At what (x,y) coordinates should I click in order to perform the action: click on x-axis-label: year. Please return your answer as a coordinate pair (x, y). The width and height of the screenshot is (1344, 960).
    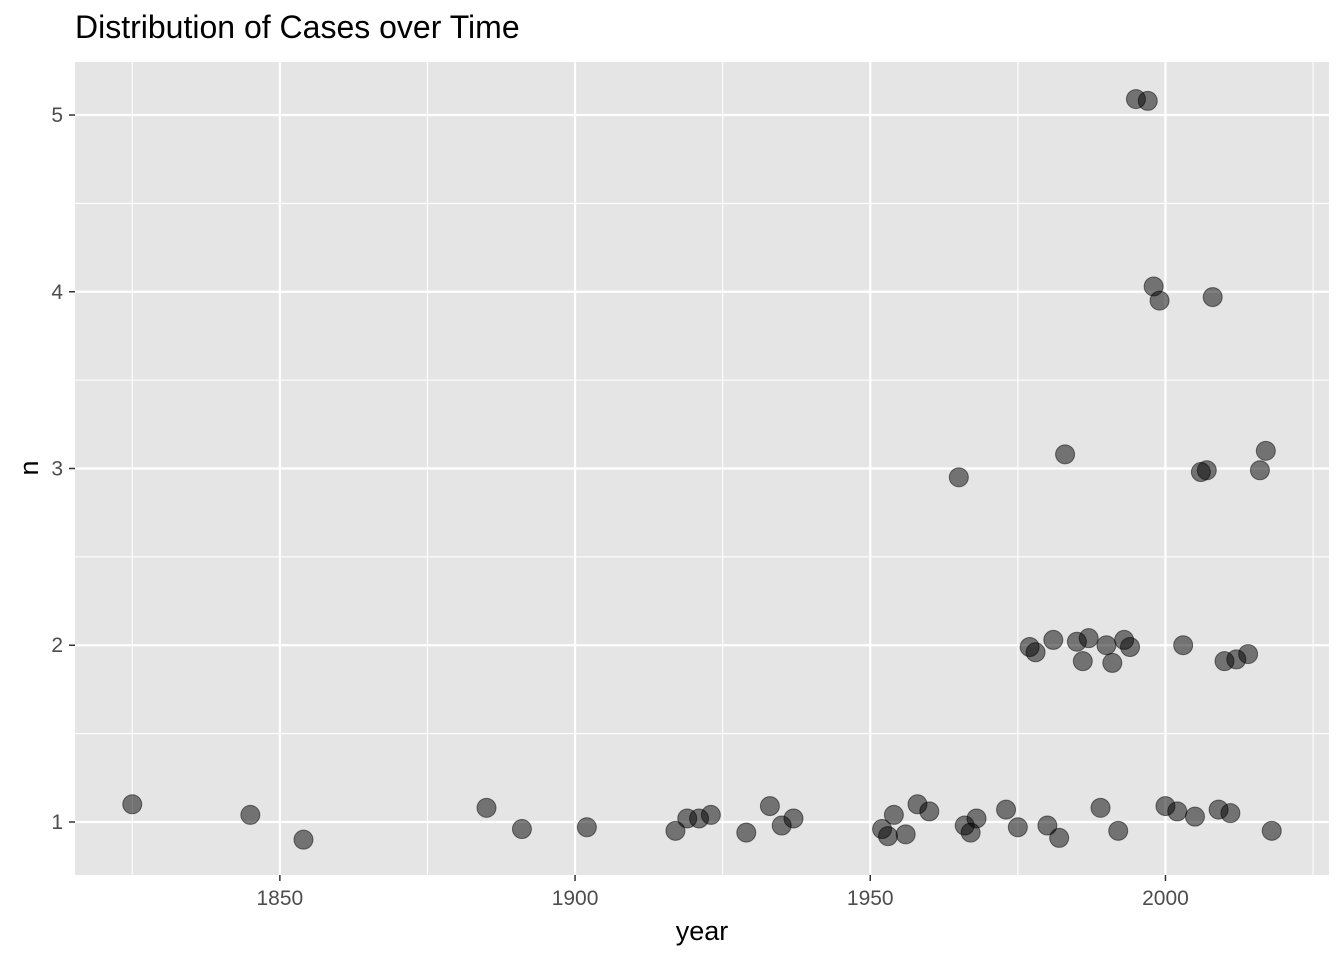
    Looking at the image, I should click on (702, 931).